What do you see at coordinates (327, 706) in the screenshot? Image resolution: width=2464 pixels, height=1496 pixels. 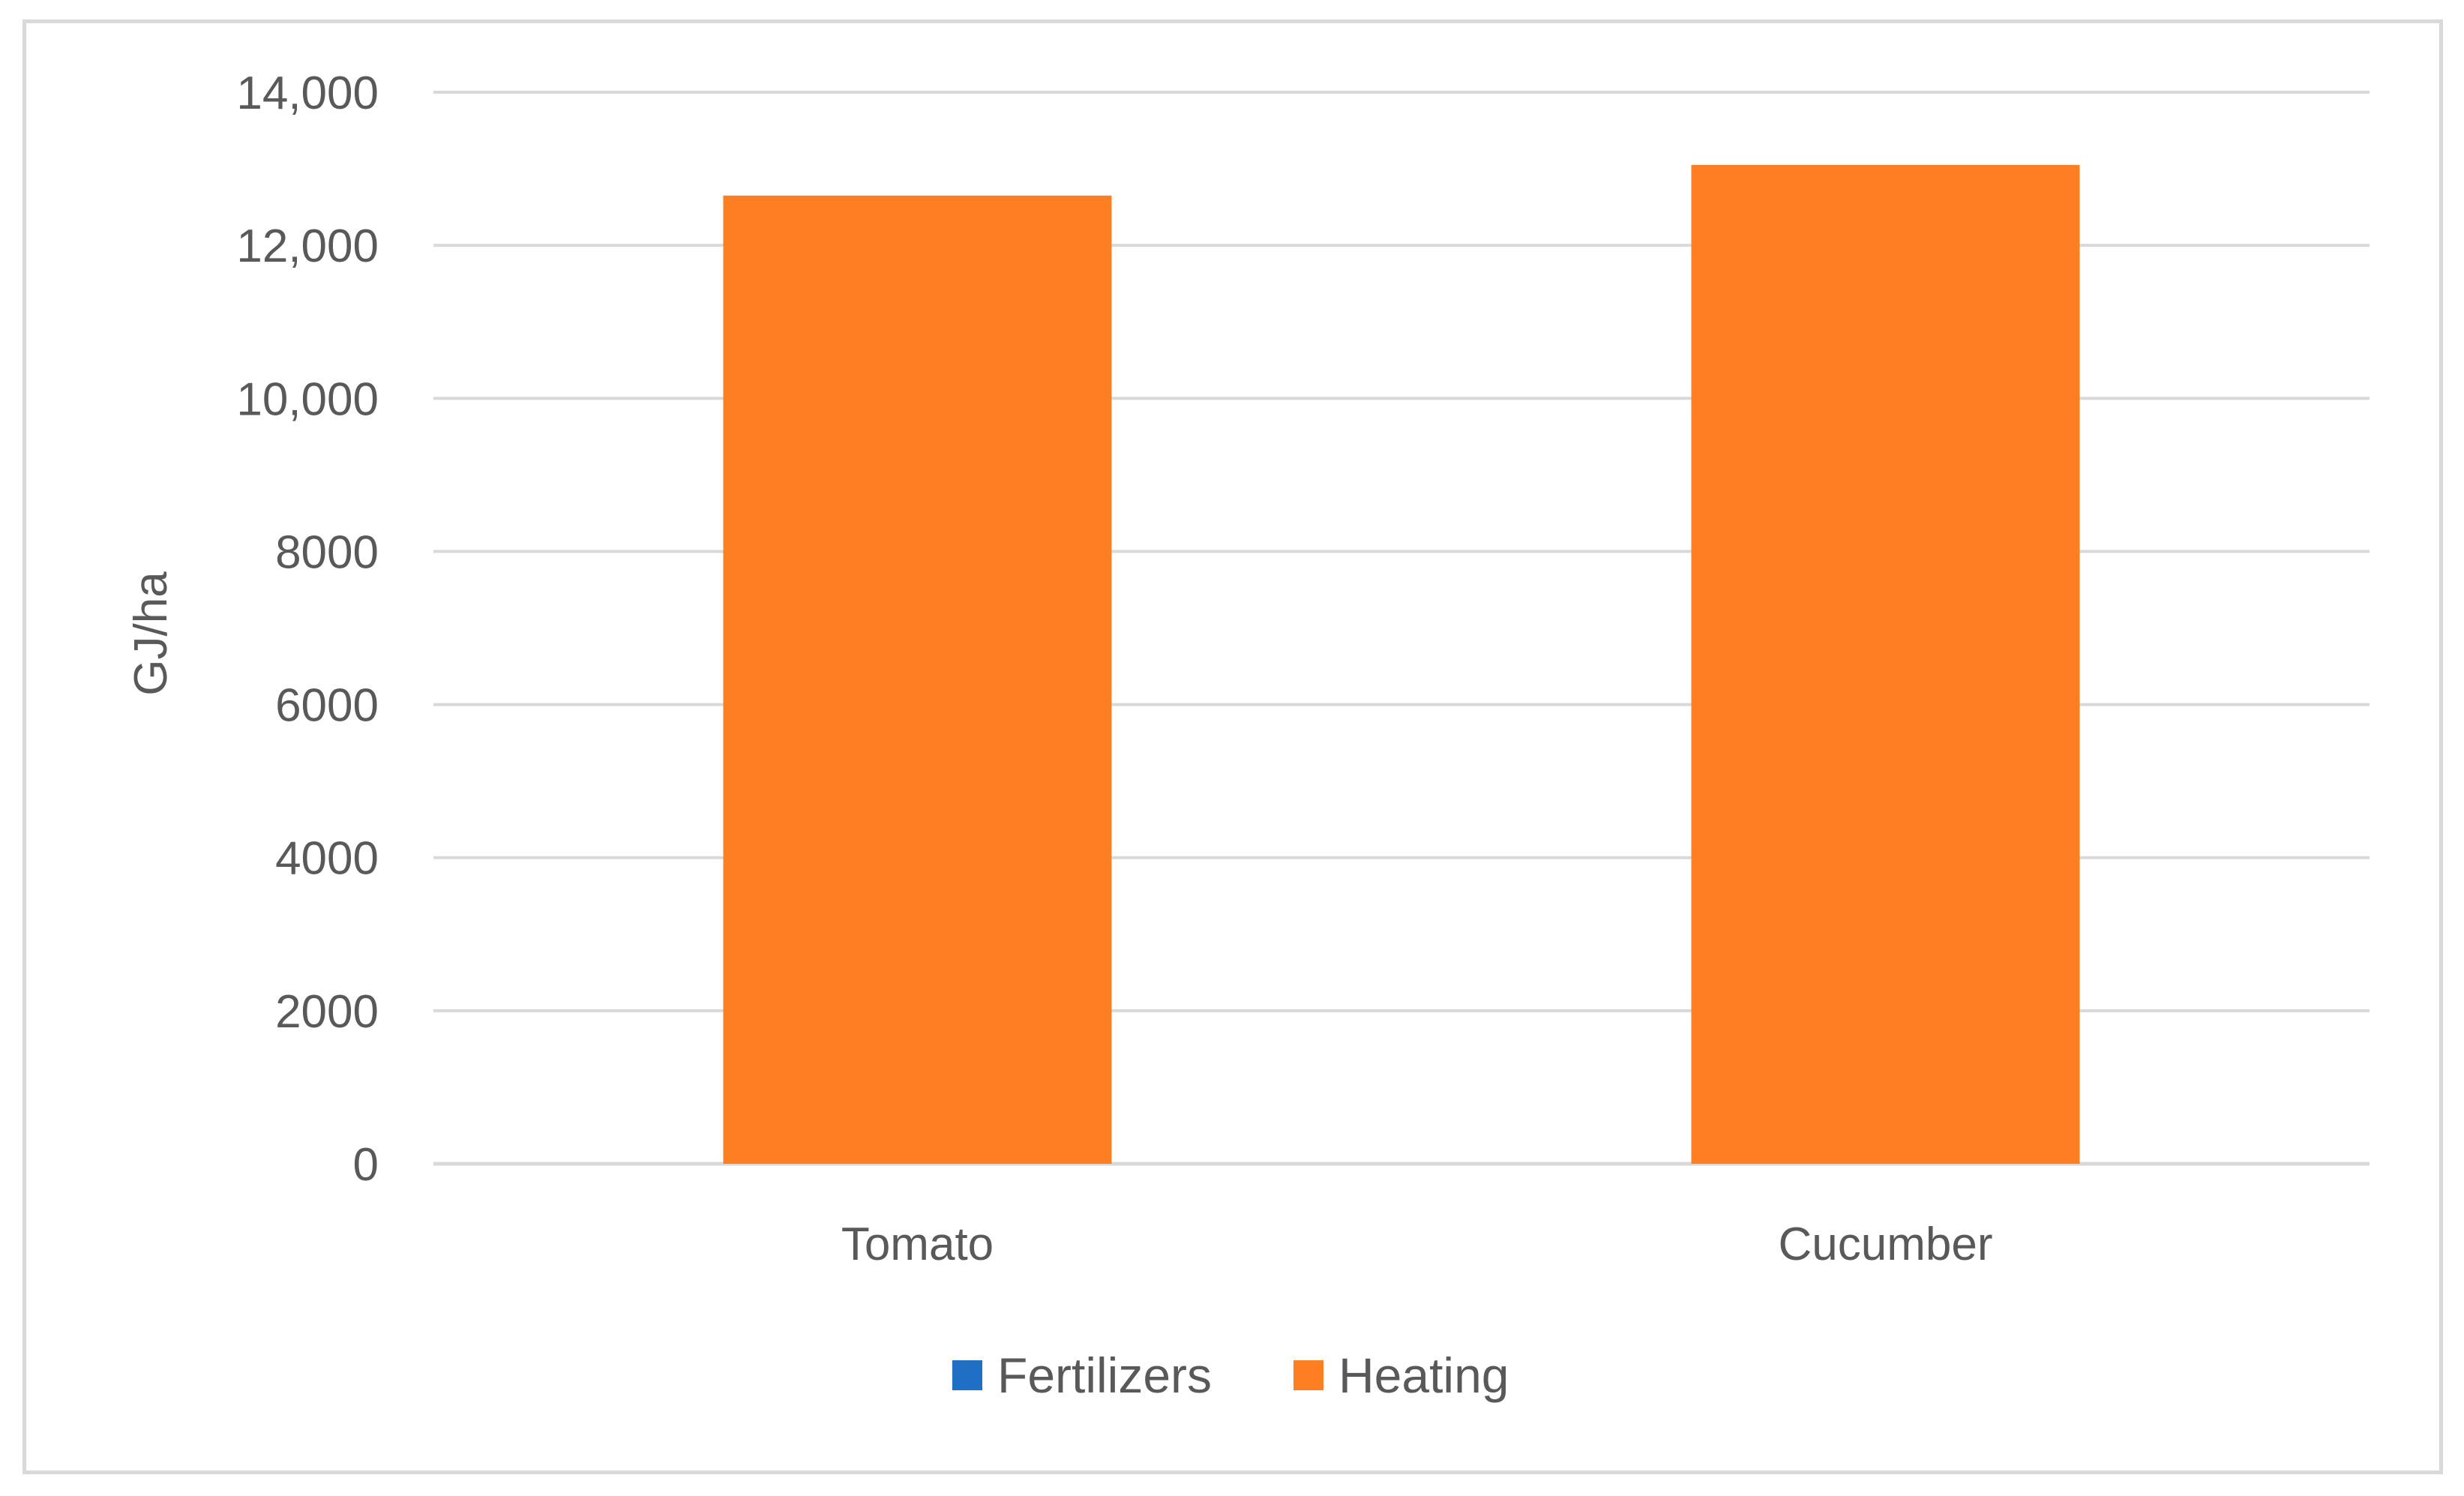 I see `y-tick-label: 6000` at bounding box center [327, 706].